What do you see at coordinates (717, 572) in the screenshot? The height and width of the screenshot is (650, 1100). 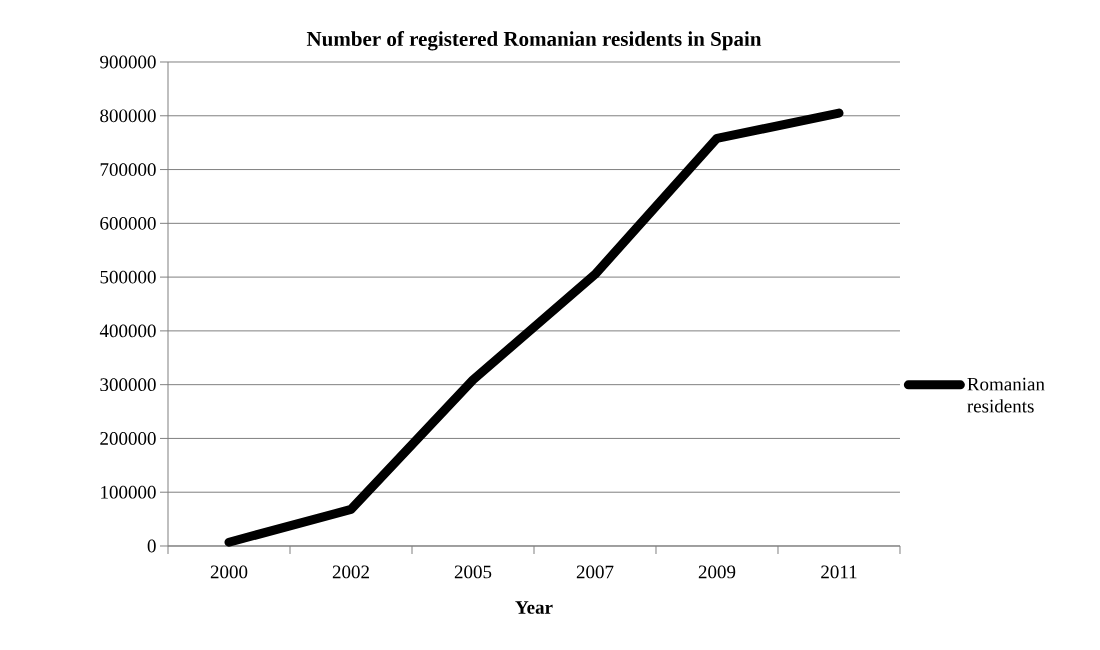 I see `x-tick-label: 2009` at bounding box center [717, 572].